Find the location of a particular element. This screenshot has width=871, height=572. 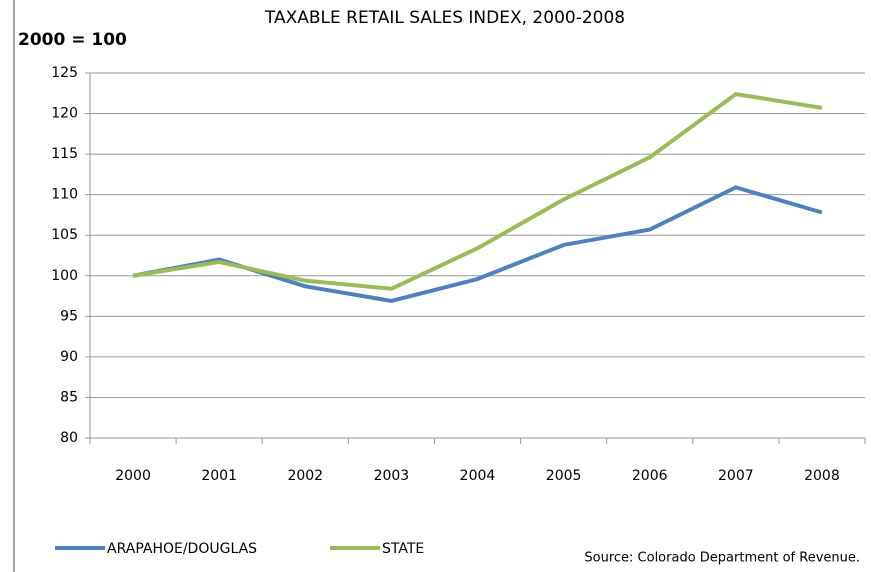

x-tick-label: 2004 is located at coordinates (478, 476).